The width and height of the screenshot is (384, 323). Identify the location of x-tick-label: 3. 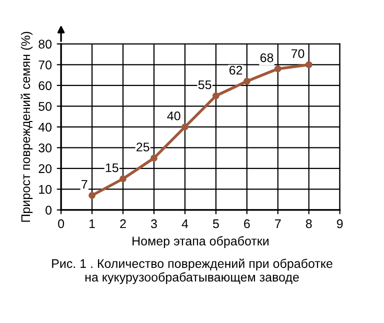
(153, 223).